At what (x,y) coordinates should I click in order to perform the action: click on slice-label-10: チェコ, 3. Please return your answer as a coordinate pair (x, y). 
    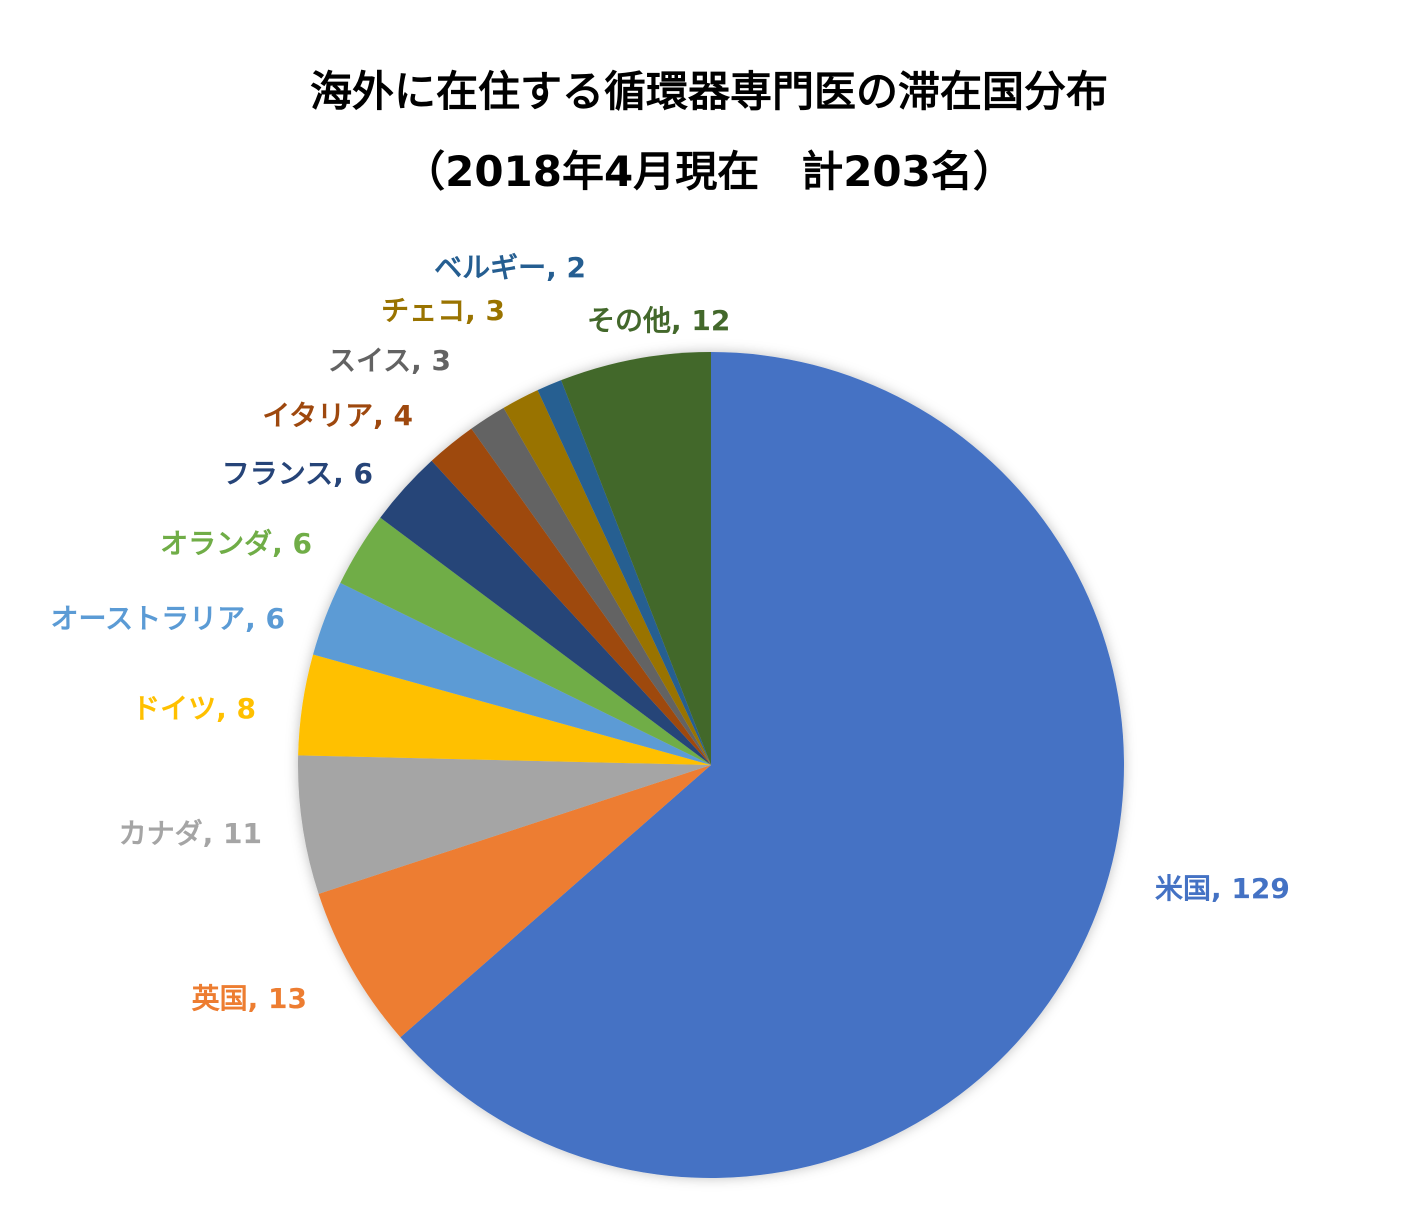
    Looking at the image, I should click on (443, 310).